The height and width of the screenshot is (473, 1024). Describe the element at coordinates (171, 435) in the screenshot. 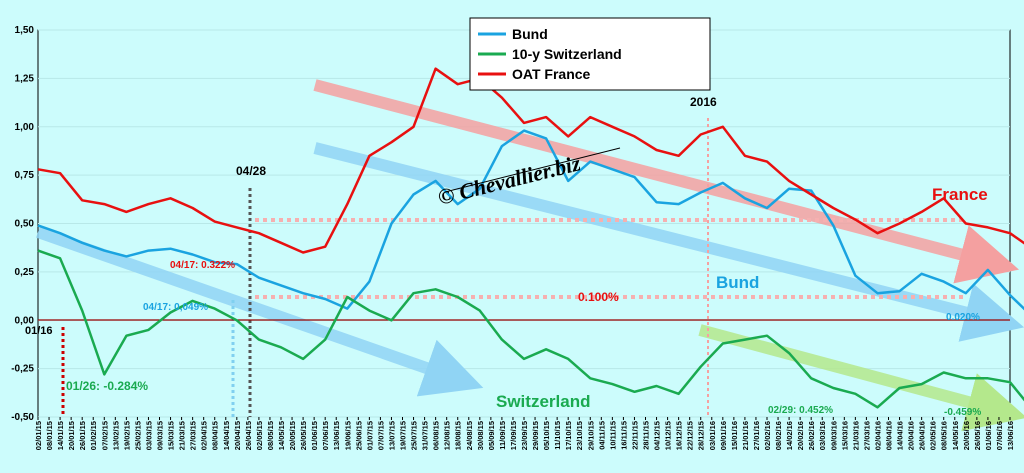

I see `x-tick-label: 15/03/15` at that location.